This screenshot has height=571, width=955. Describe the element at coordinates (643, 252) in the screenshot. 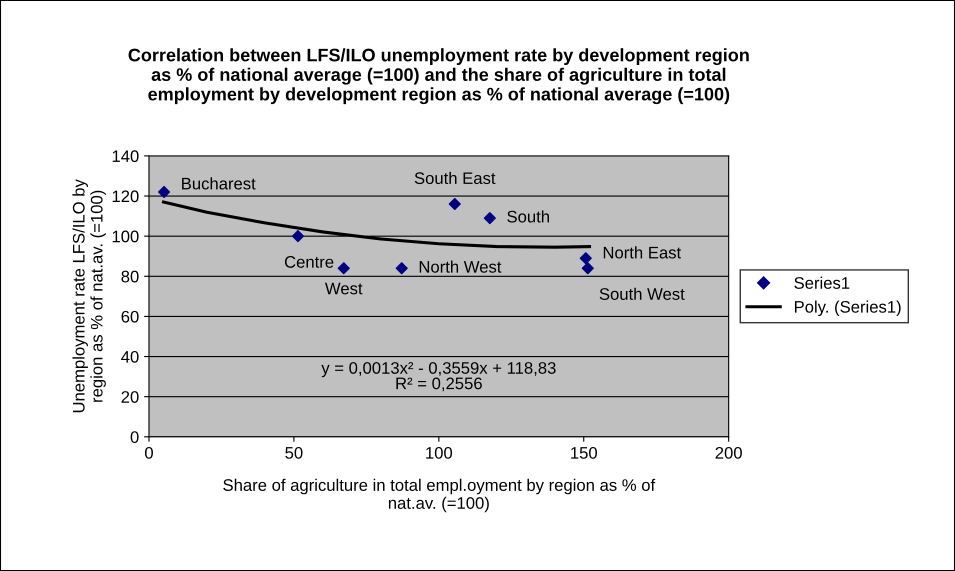

I see `annotation: North East` at that location.